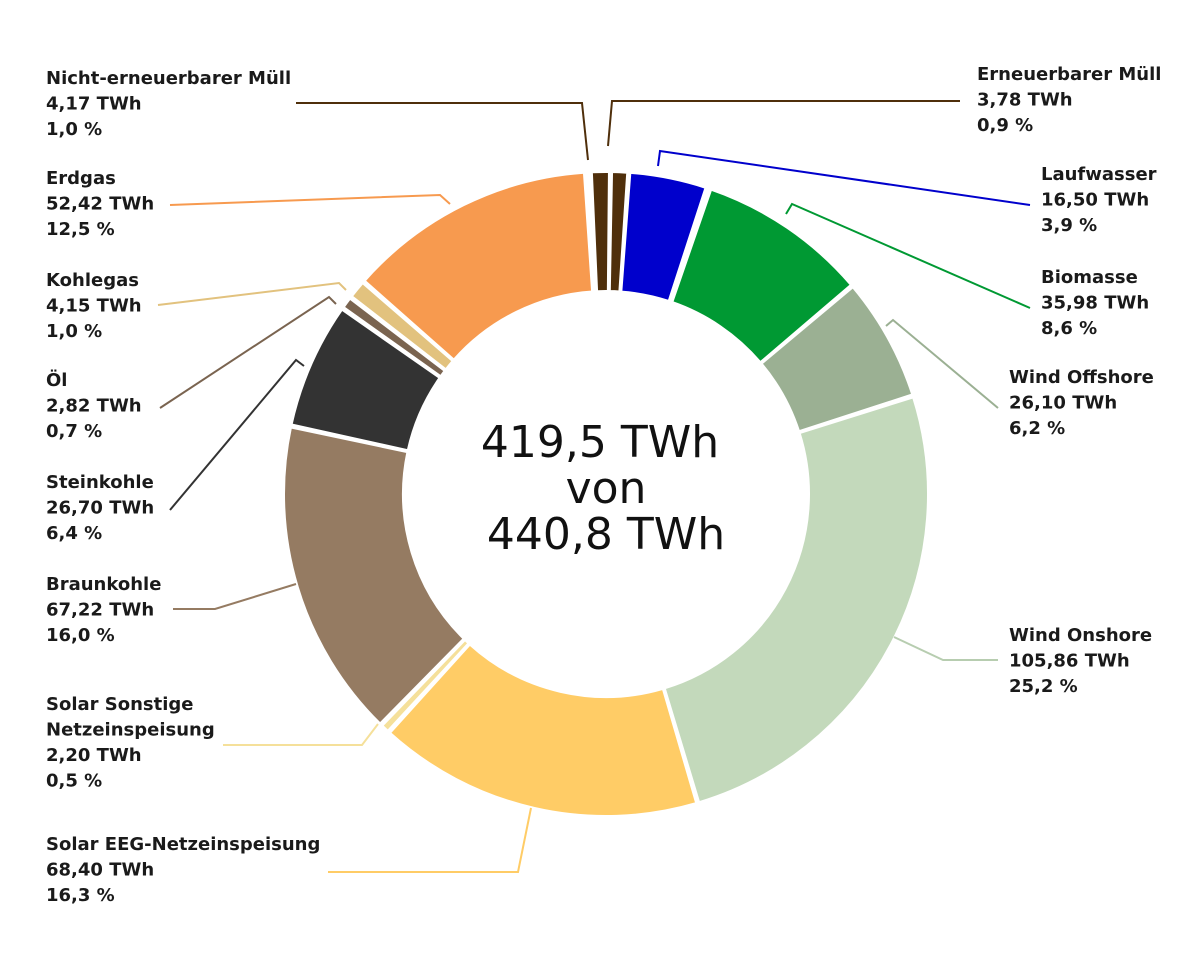 This screenshot has height=960, width=1200. Describe the element at coordinates (252, 293) in the screenshot. I see `leader-kohlegas` at that location.